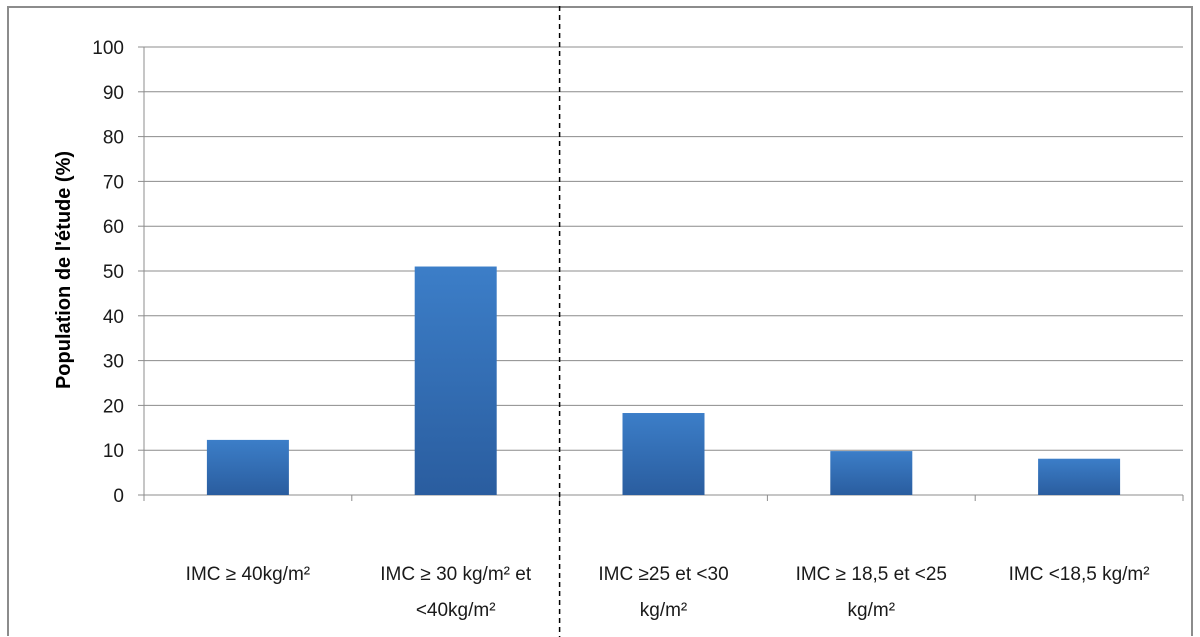 Image resolution: width=1200 pixels, height=637 pixels. What do you see at coordinates (871, 592) in the screenshot?
I see `x-category-label: IMC ≥ 18,5 et <25 kg/m²` at bounding box center [871, 592].